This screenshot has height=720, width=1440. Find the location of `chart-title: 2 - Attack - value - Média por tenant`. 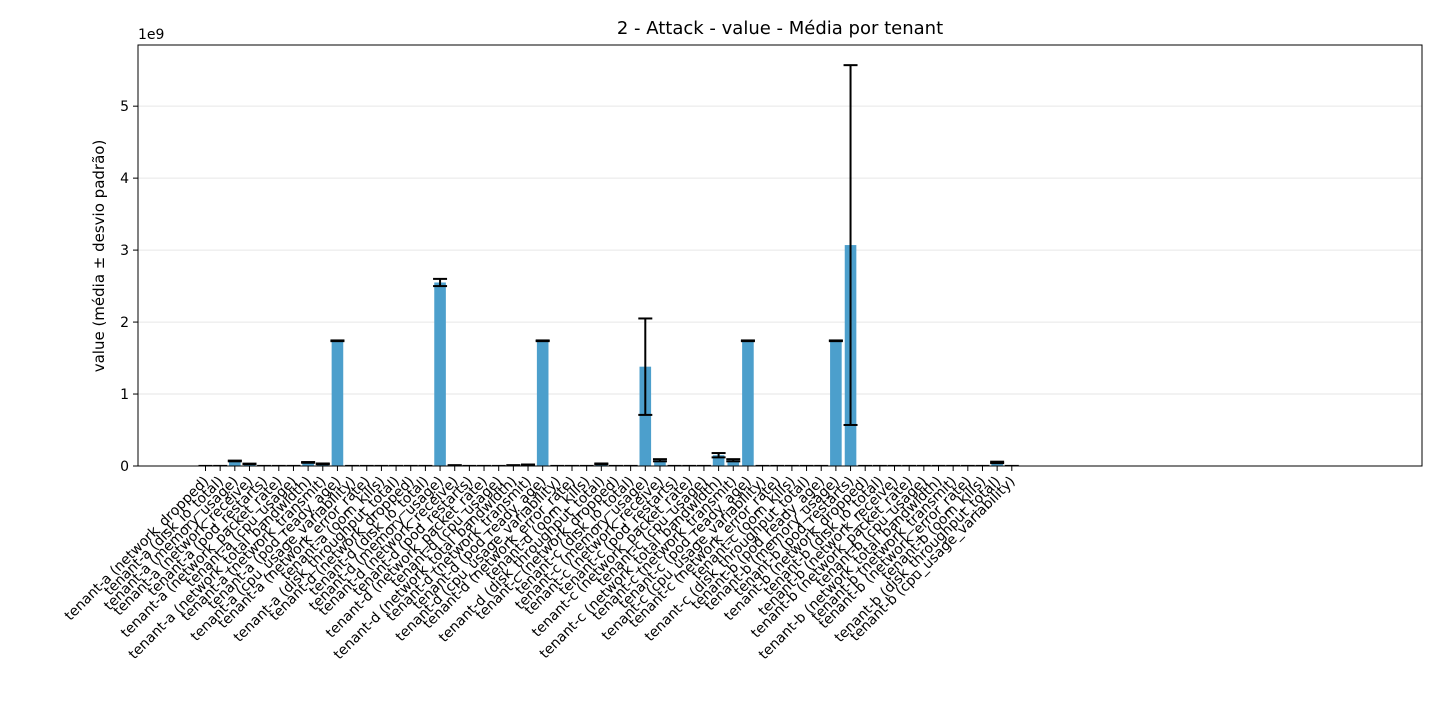

chart-title: 2 - Attack - value - Média por tenant is located at coordinates (780, 28).